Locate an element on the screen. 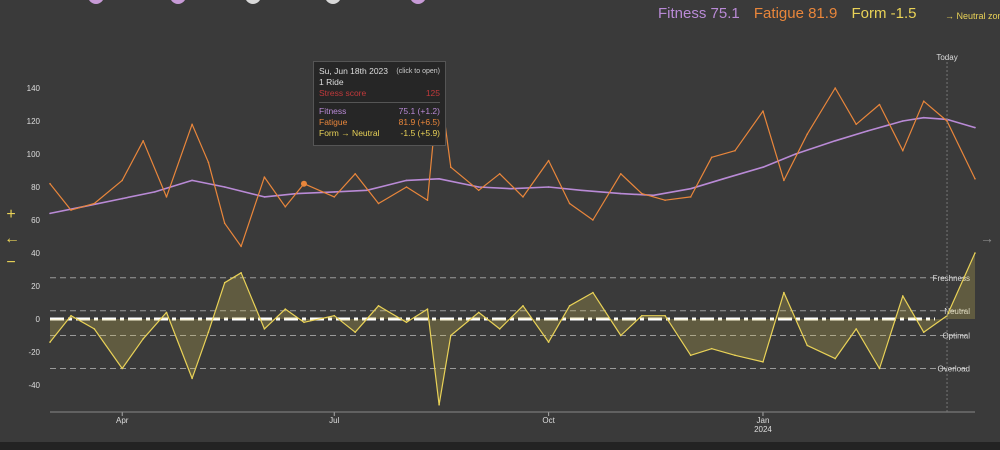 Image resolution: width=1000 pixels, height=450 pixels. zoom-in-button: + is located at coordinates (11, 214).